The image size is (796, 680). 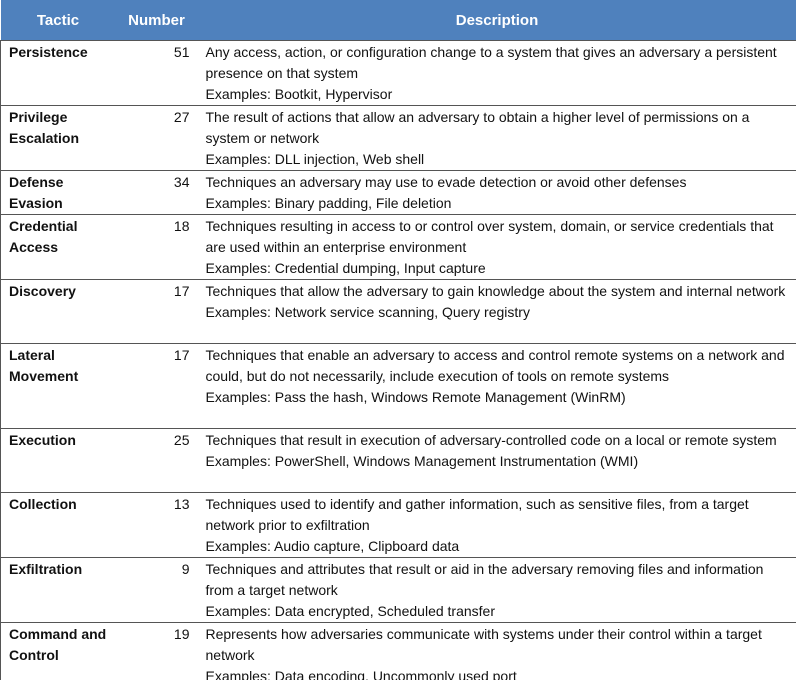 I want to click on table-header: Tactic Number Description, so click(x=398, y=20).